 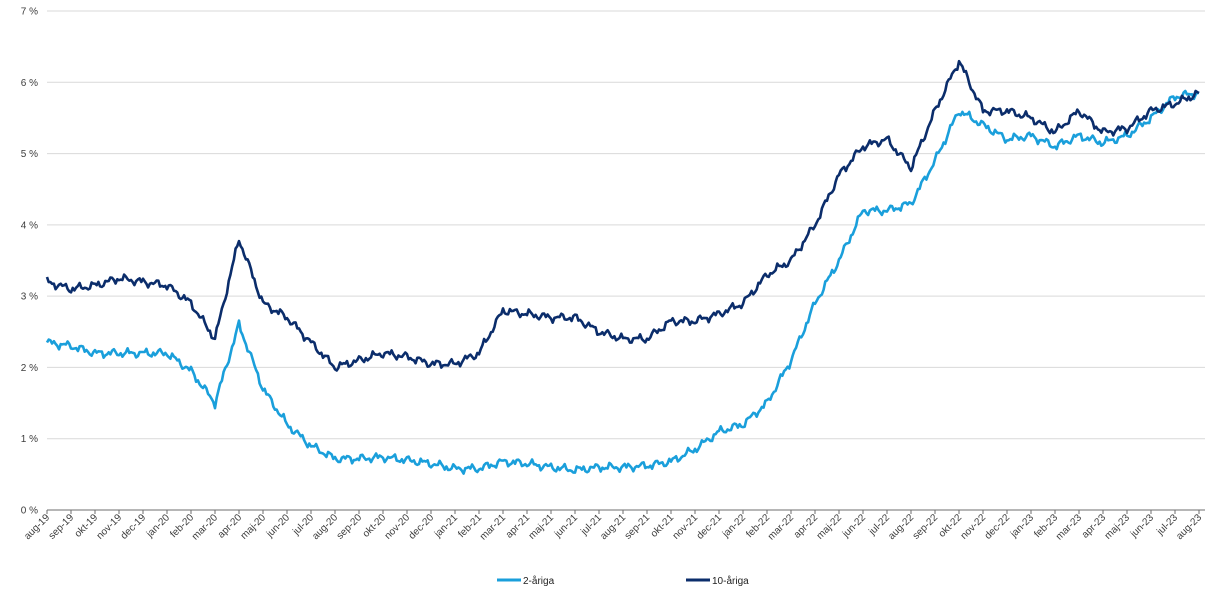 I want to click on y-tick-label: 3 %, so click(x=29, y=297).